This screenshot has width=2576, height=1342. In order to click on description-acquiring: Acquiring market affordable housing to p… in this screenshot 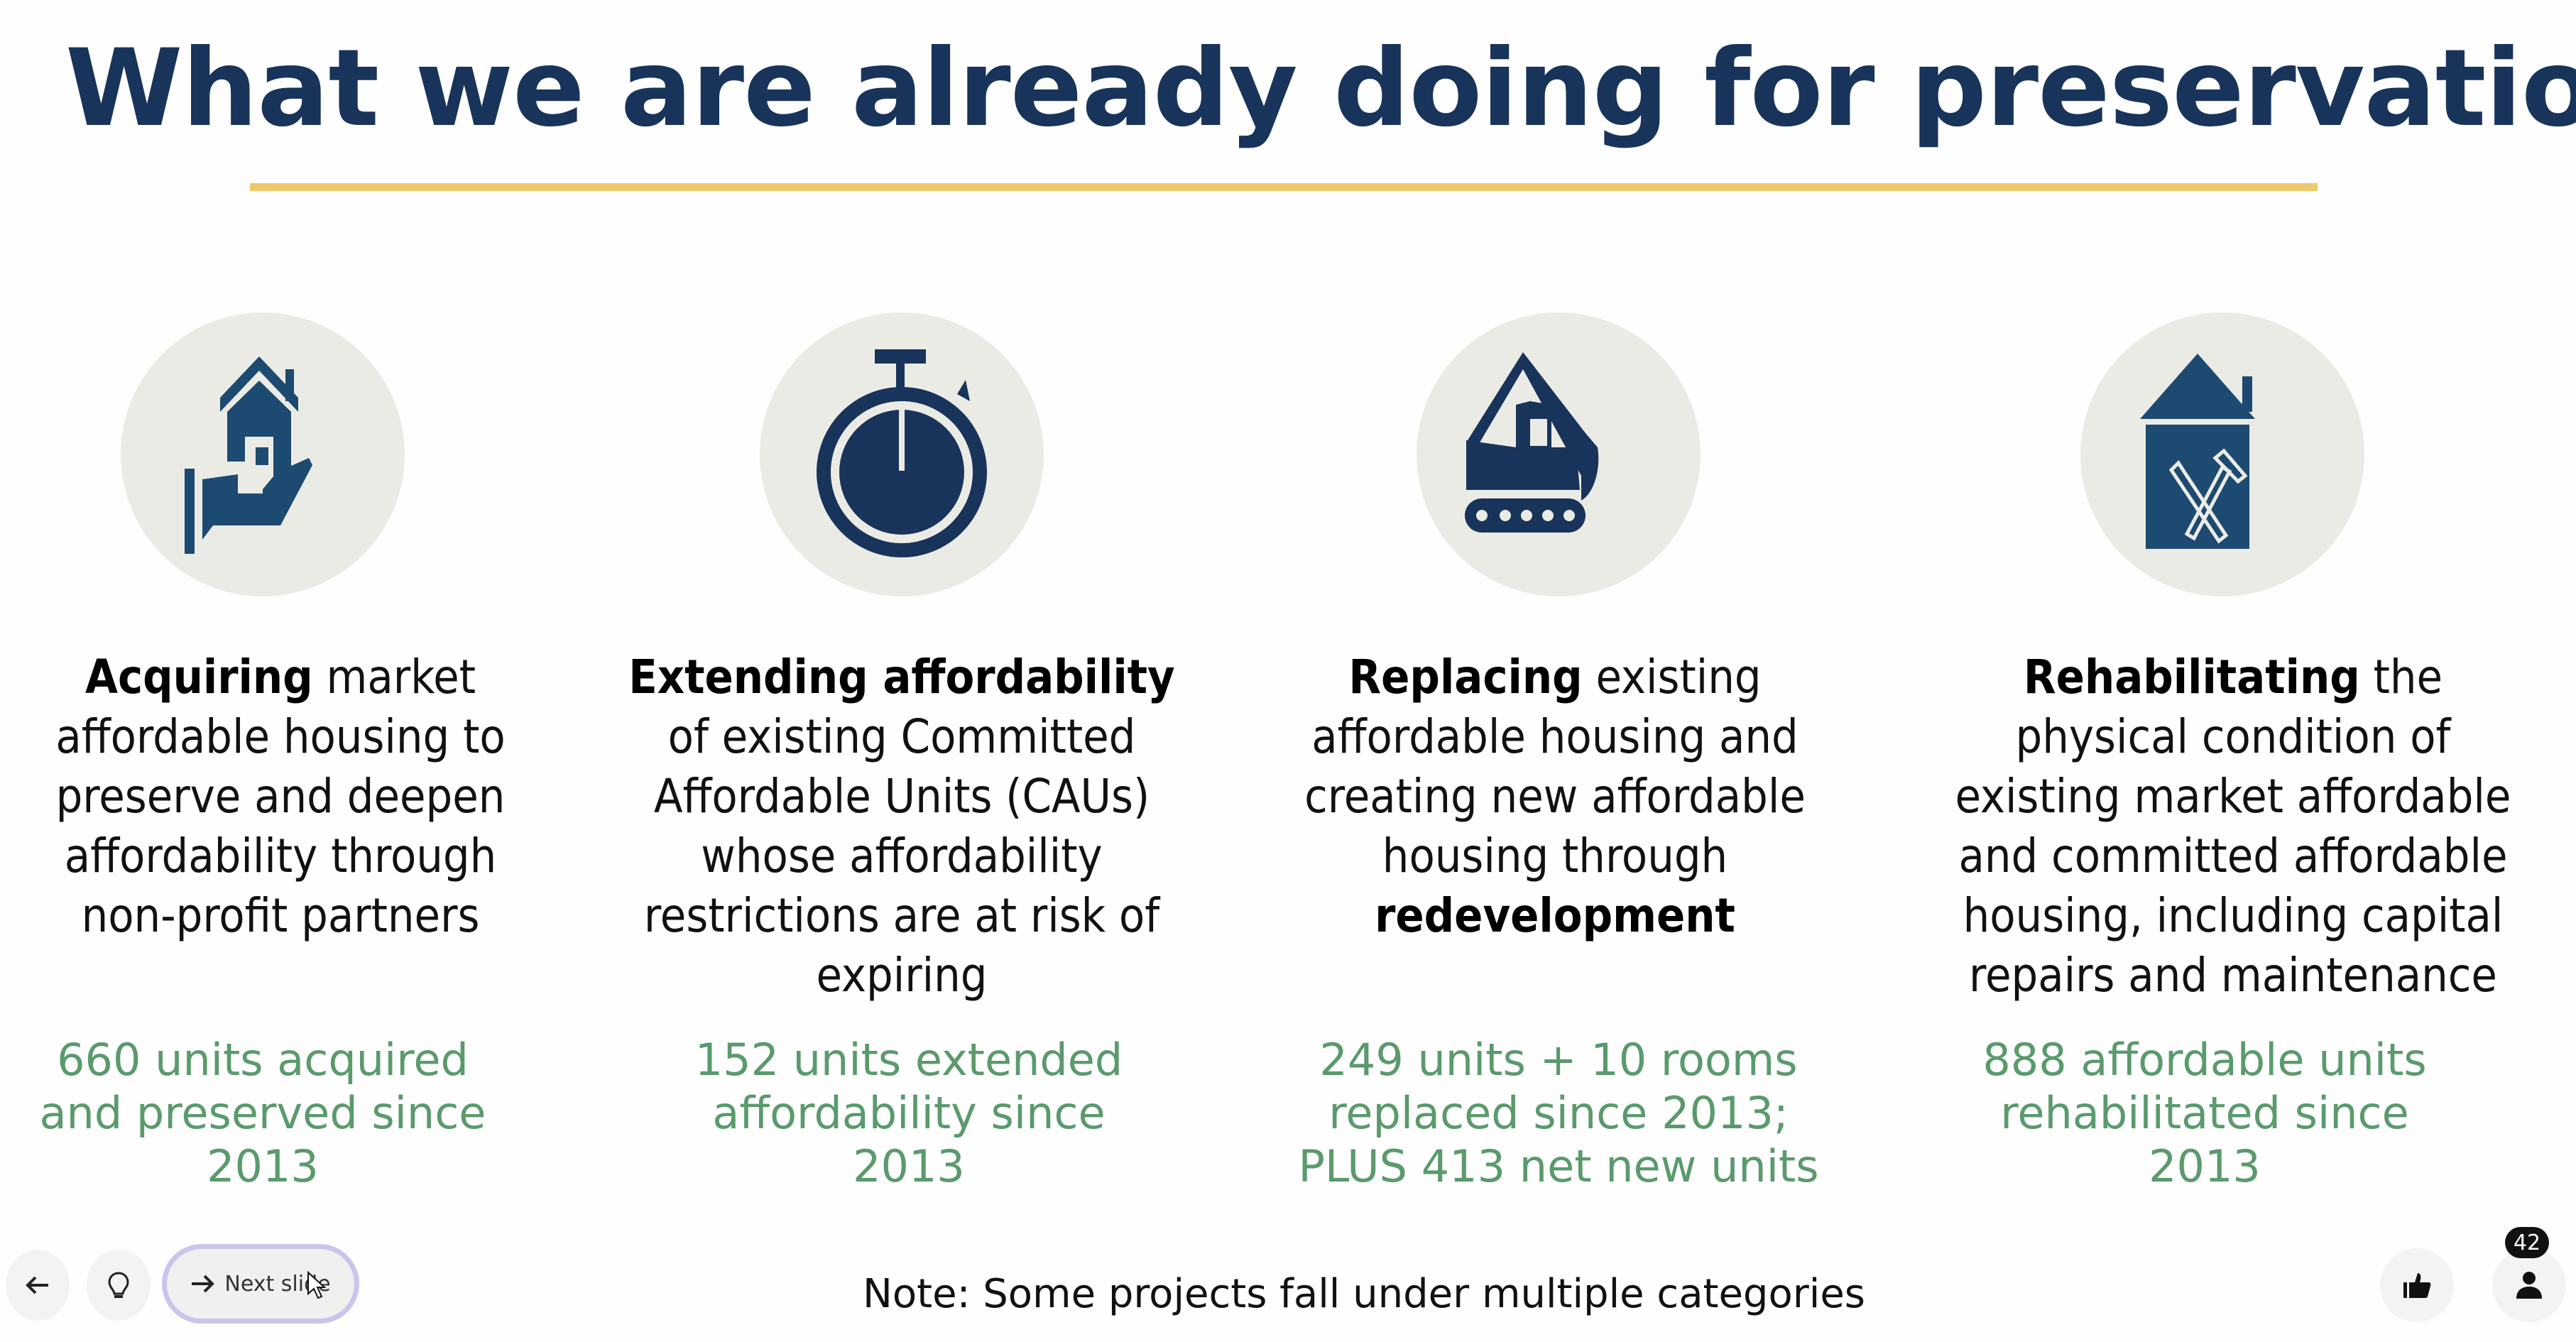, I will do `click(277, 797)`.